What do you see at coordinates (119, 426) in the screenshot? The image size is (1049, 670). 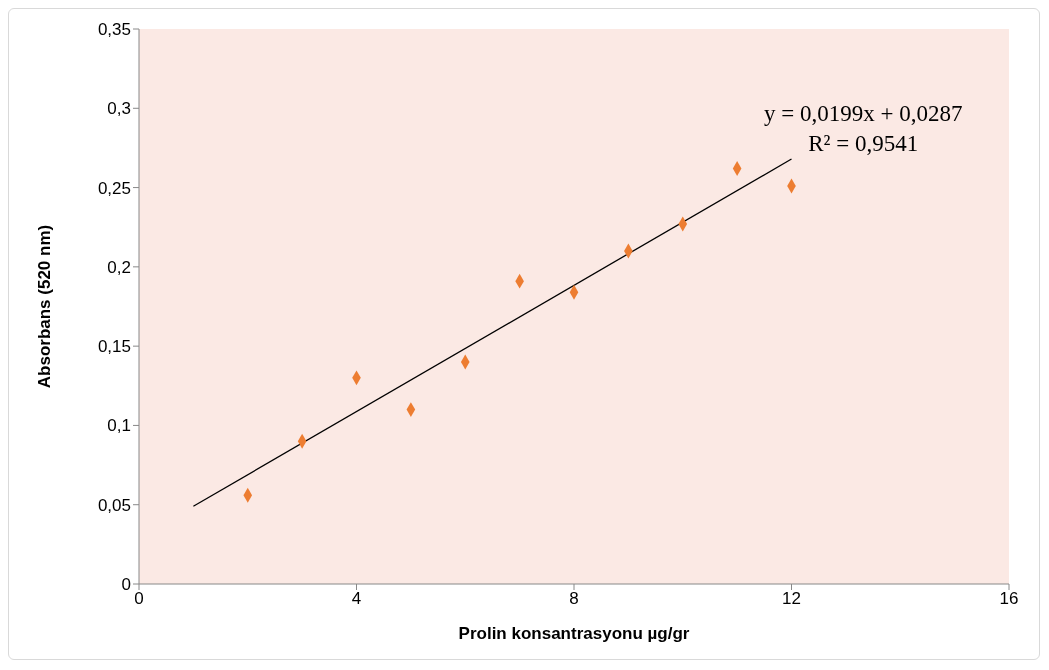 I see `y-tick-label: 0,1` at bounding box center [119, 426].